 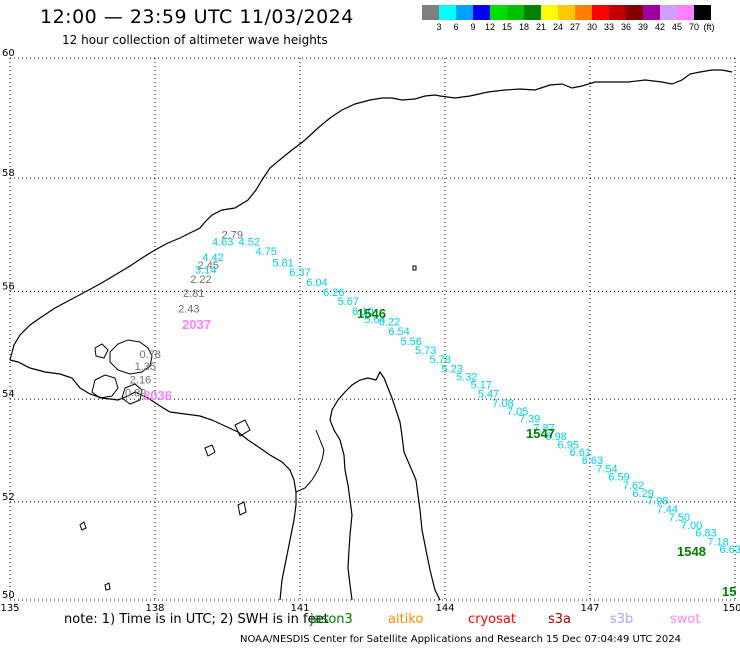 I want to click on swh-value: 7.50, so click(x=679, y=518).